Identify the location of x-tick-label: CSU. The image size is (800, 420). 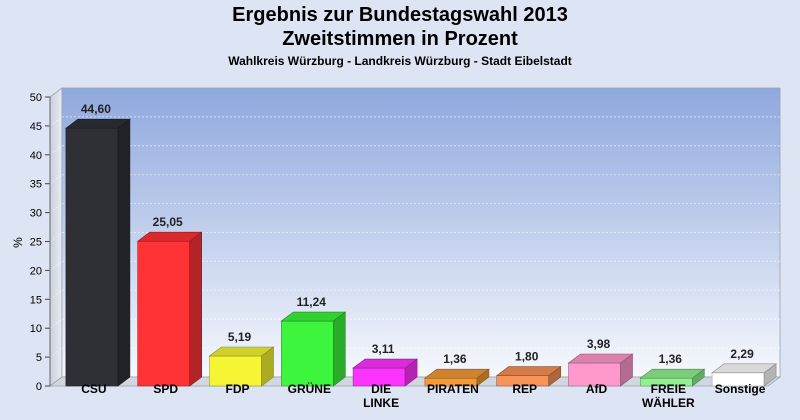
(93, 389).